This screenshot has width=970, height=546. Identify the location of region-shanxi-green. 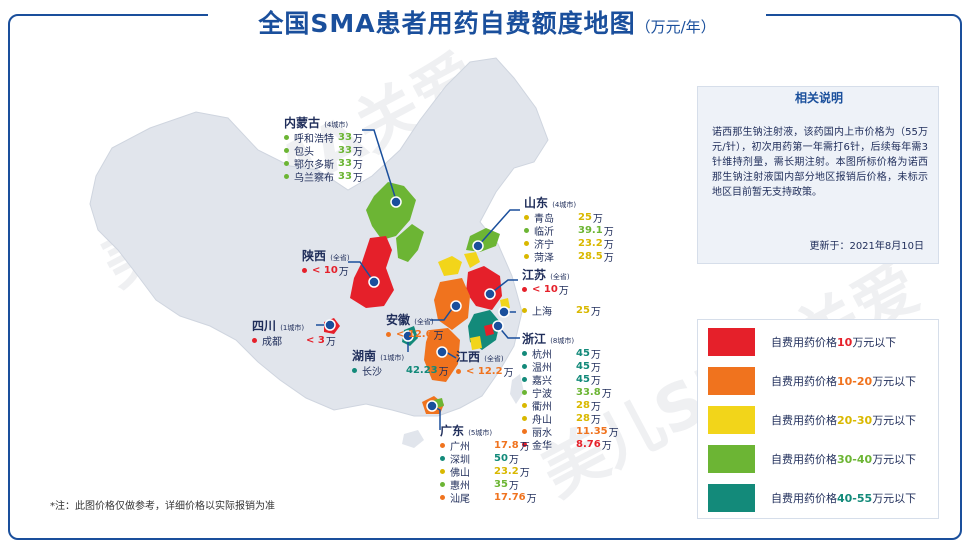
(410, 243).